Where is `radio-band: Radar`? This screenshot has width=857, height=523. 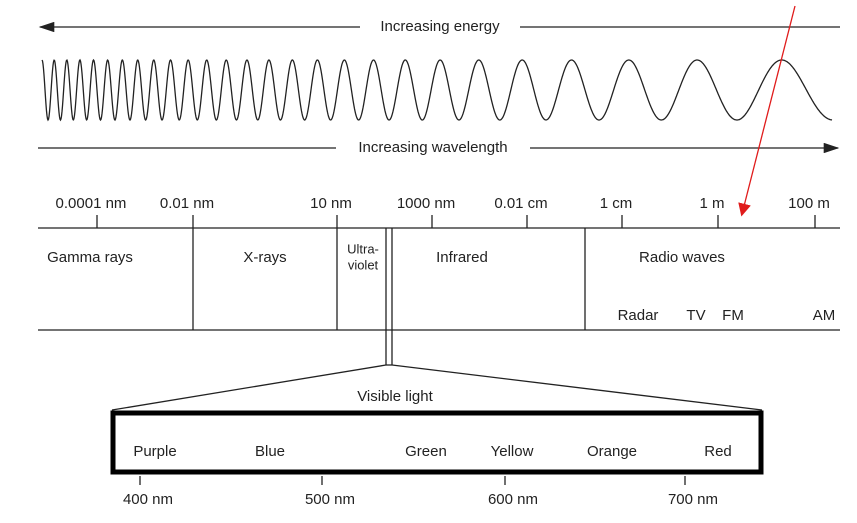
radio-band: Radar is located at coordinates (638, 315).